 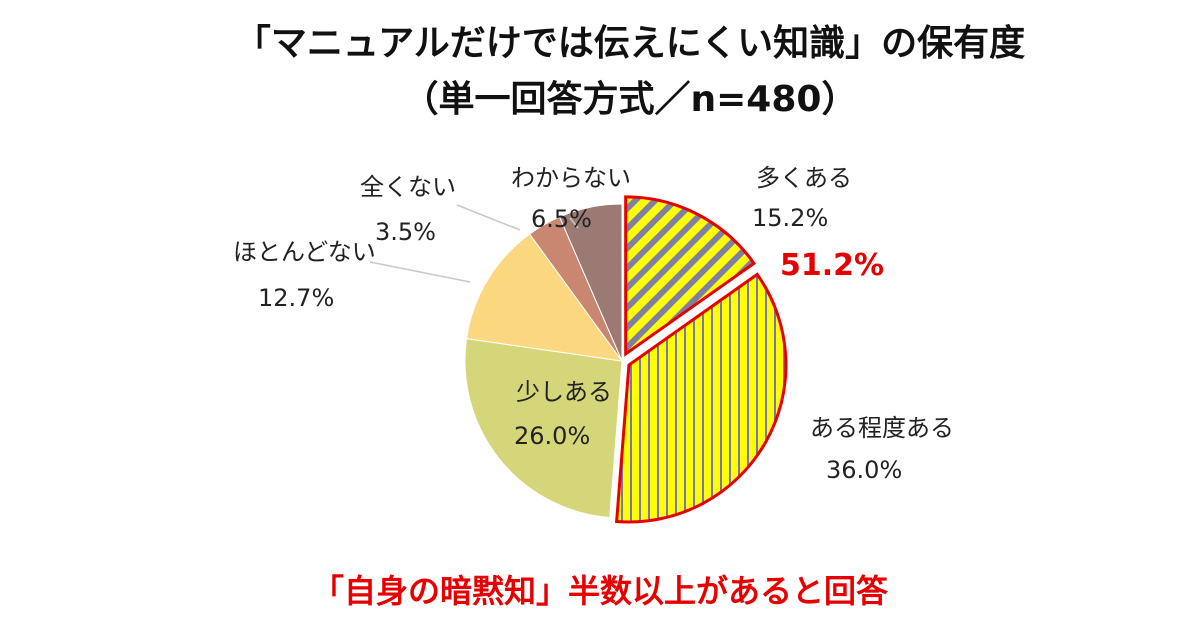 I want to click on slice-label-aruteido: ある程度ある, so click(x=882, y=428).